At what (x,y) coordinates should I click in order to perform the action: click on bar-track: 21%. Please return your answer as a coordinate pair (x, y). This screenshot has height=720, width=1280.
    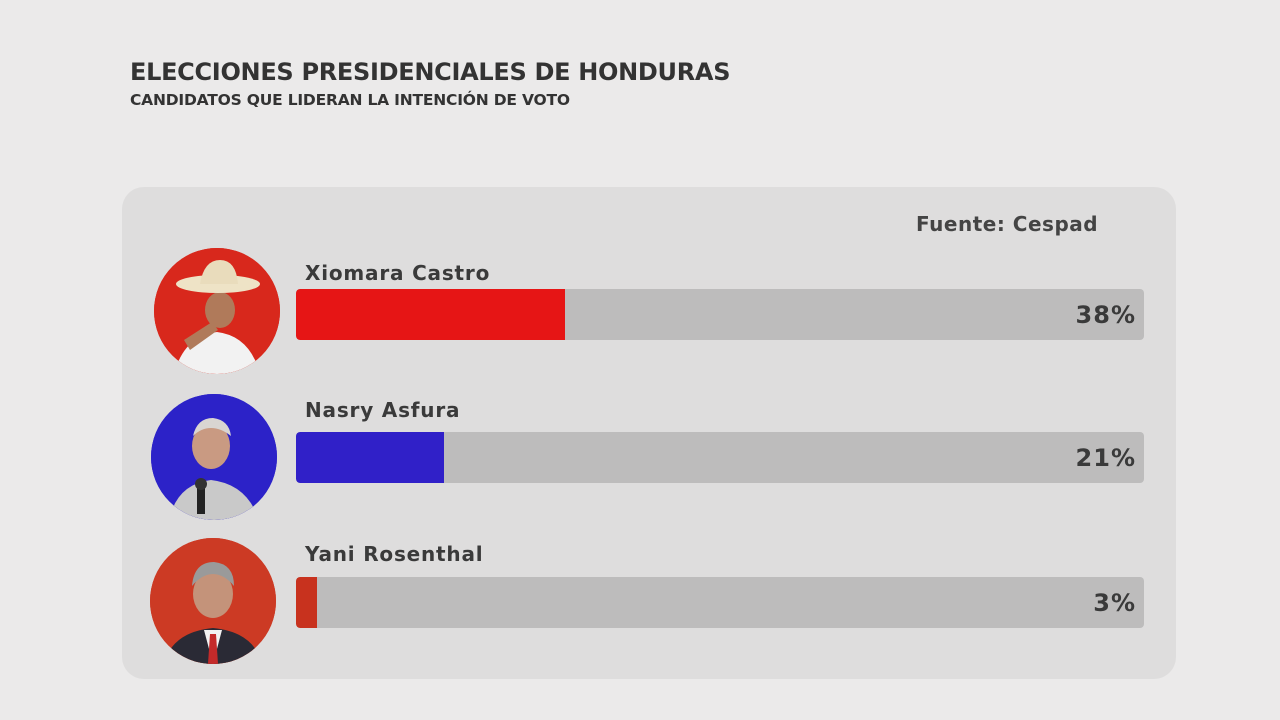
    Looking at the image, I should click on (720, 457).